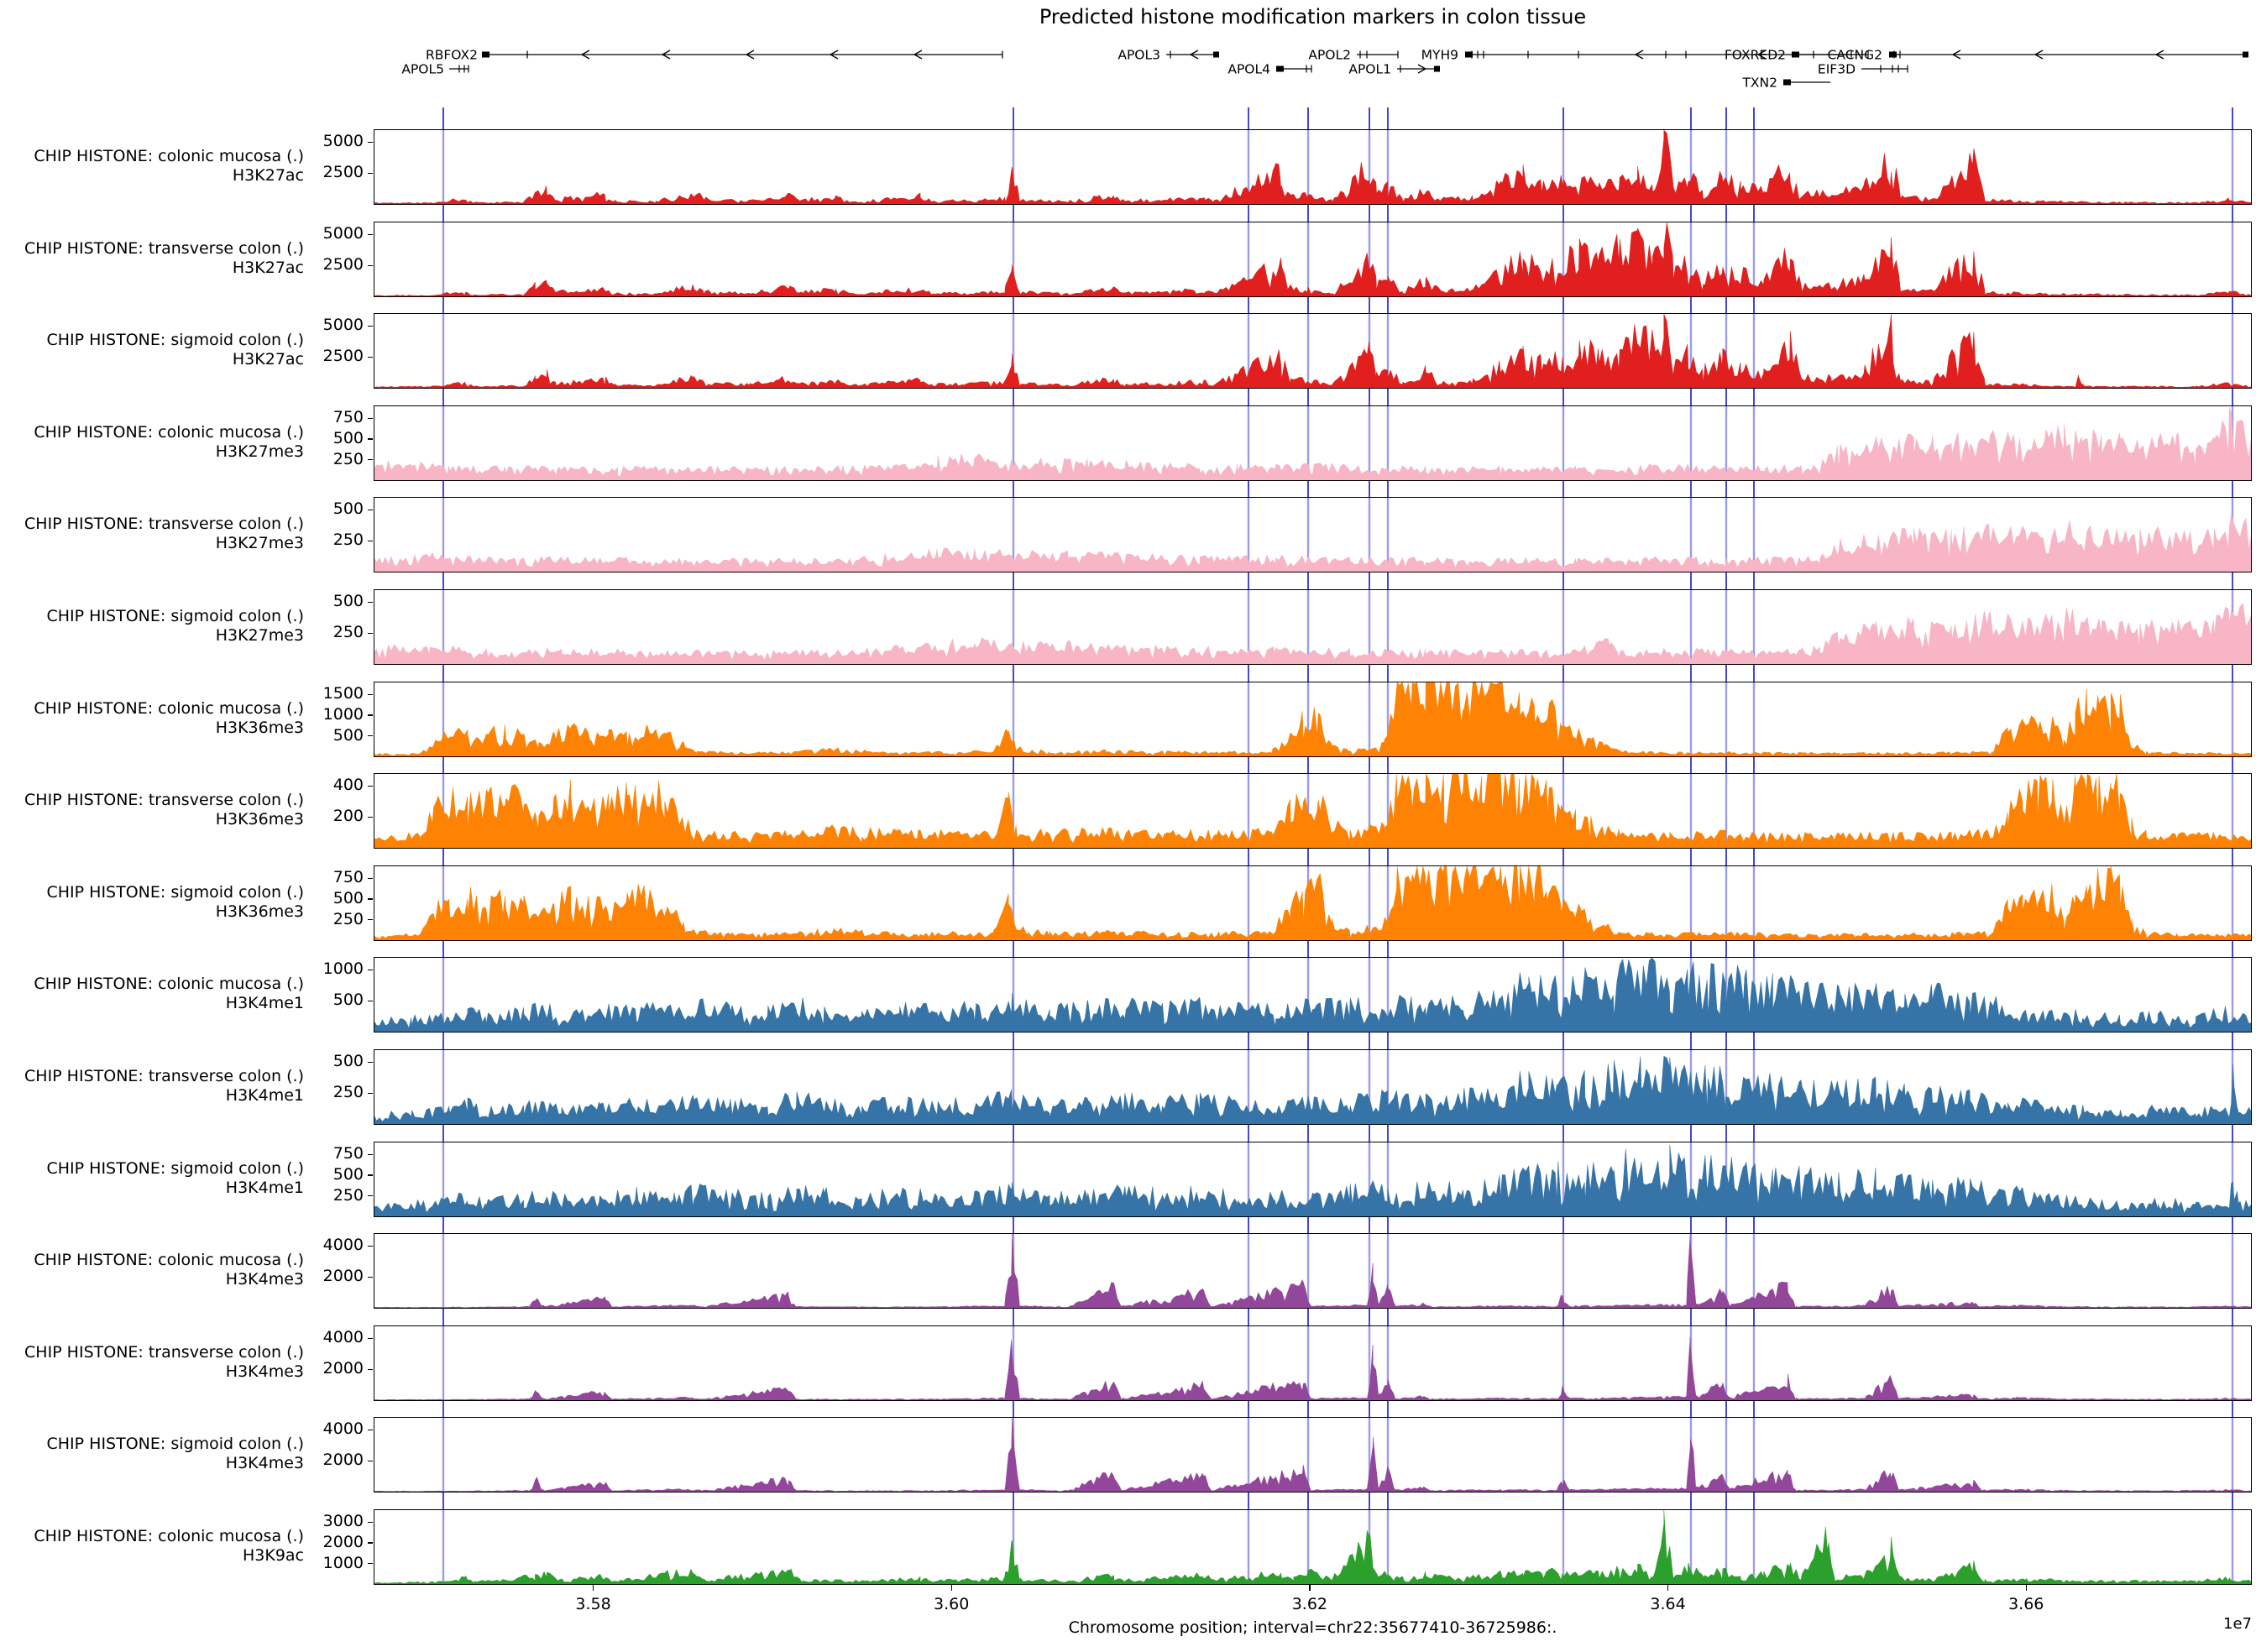 This screenshot has height=1652, width=2256. I want to click on x-tick-label: 3.62, so click(1309, 1604).